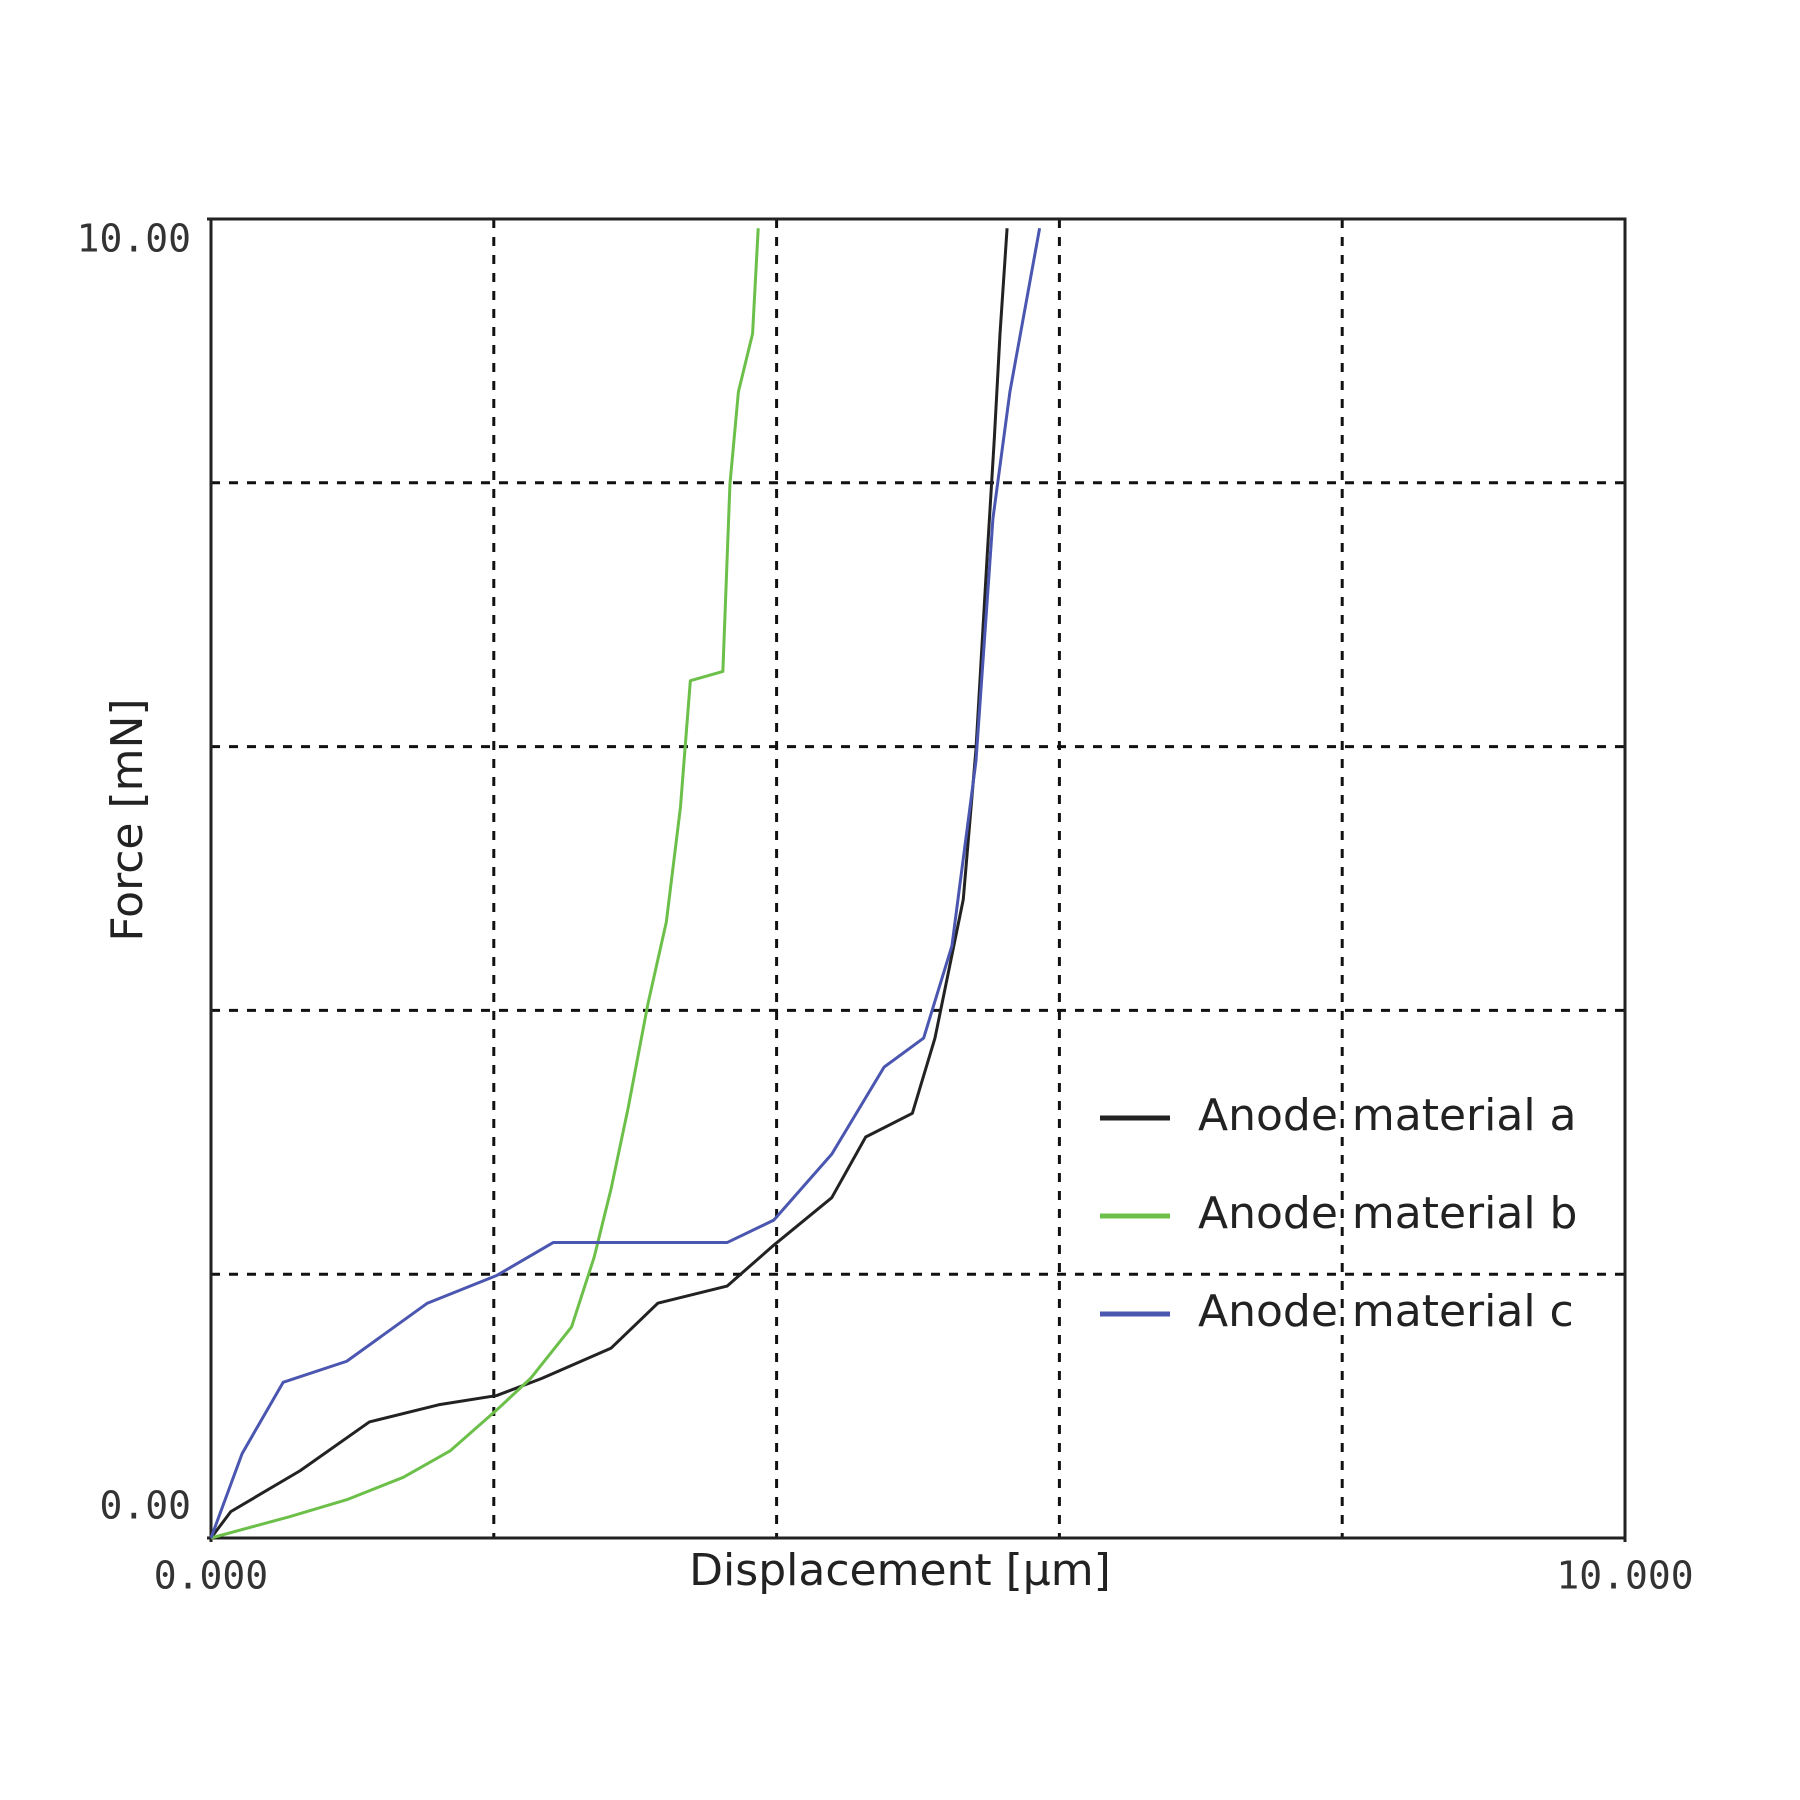 Image resolution: width=1800 pixels, height=1800 pixels. Describe the element at coordinates (900, 1570) in the screenshot. I see `x-axis-label: Displacement [μm]` at that location.